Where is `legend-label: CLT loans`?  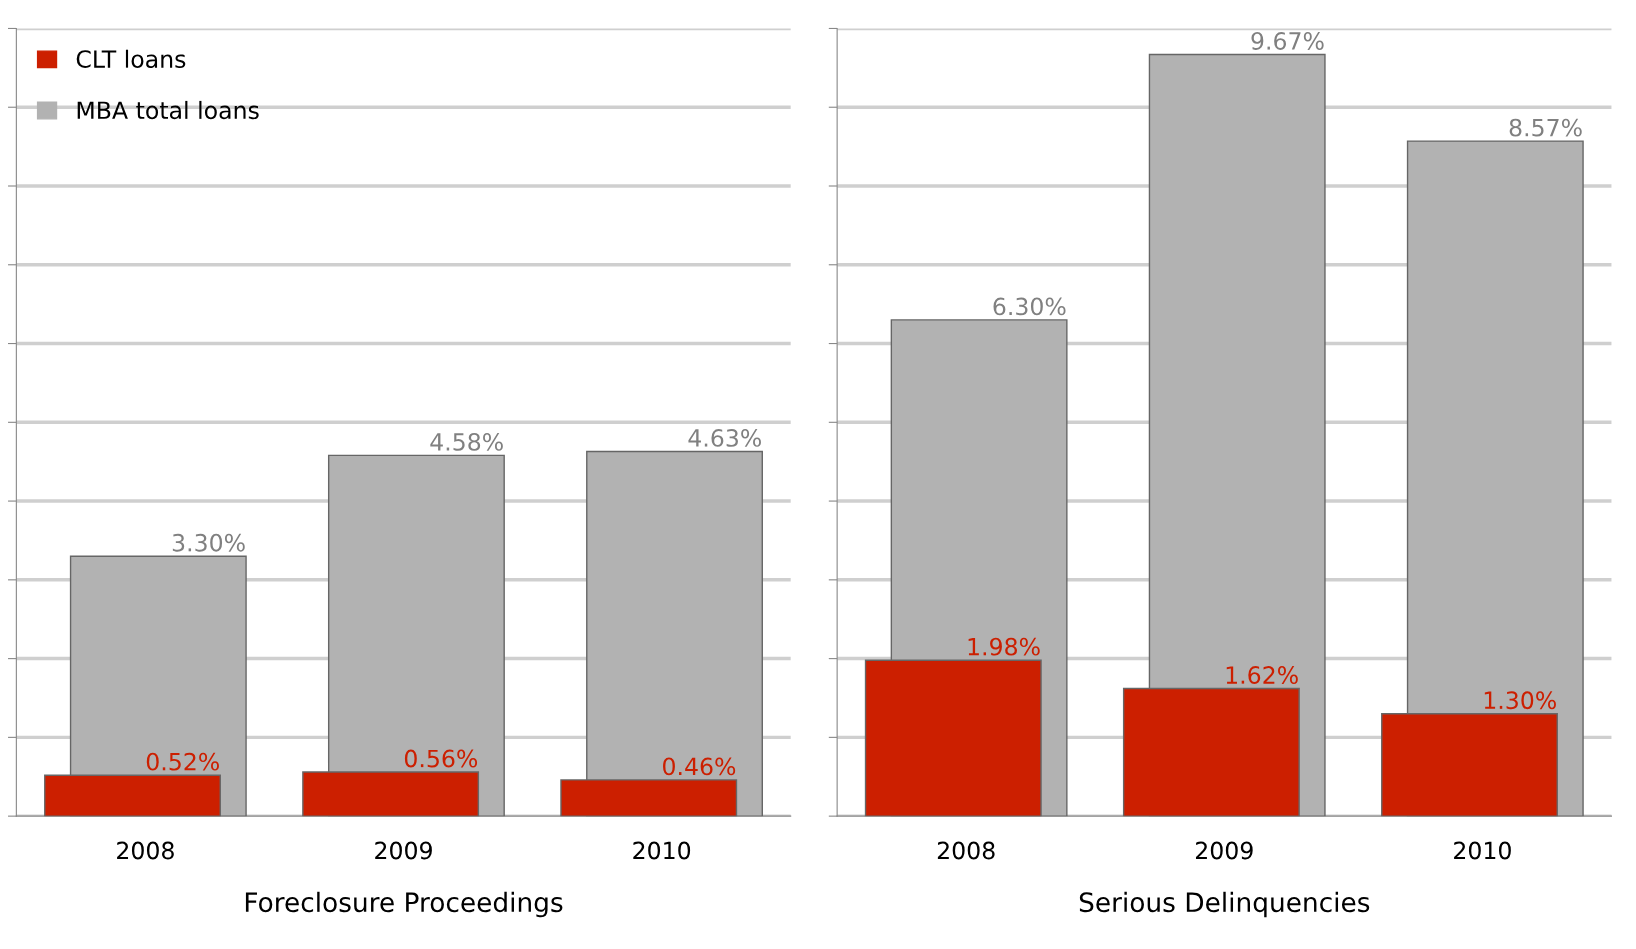 legend-label: CLT loans is located at coordinates (131, 58).